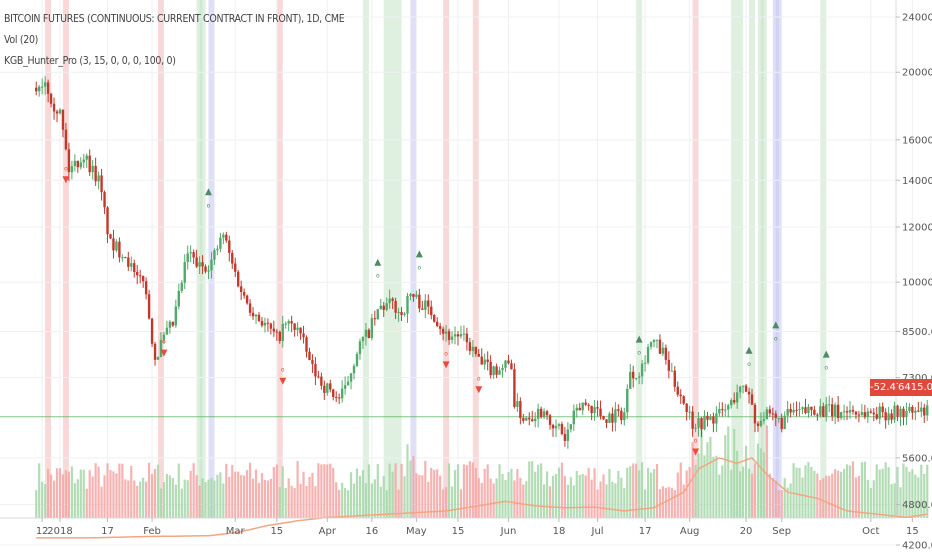 The image size is (932, 555). I want to click on time-tick-label: Apr, so click(328, 531).